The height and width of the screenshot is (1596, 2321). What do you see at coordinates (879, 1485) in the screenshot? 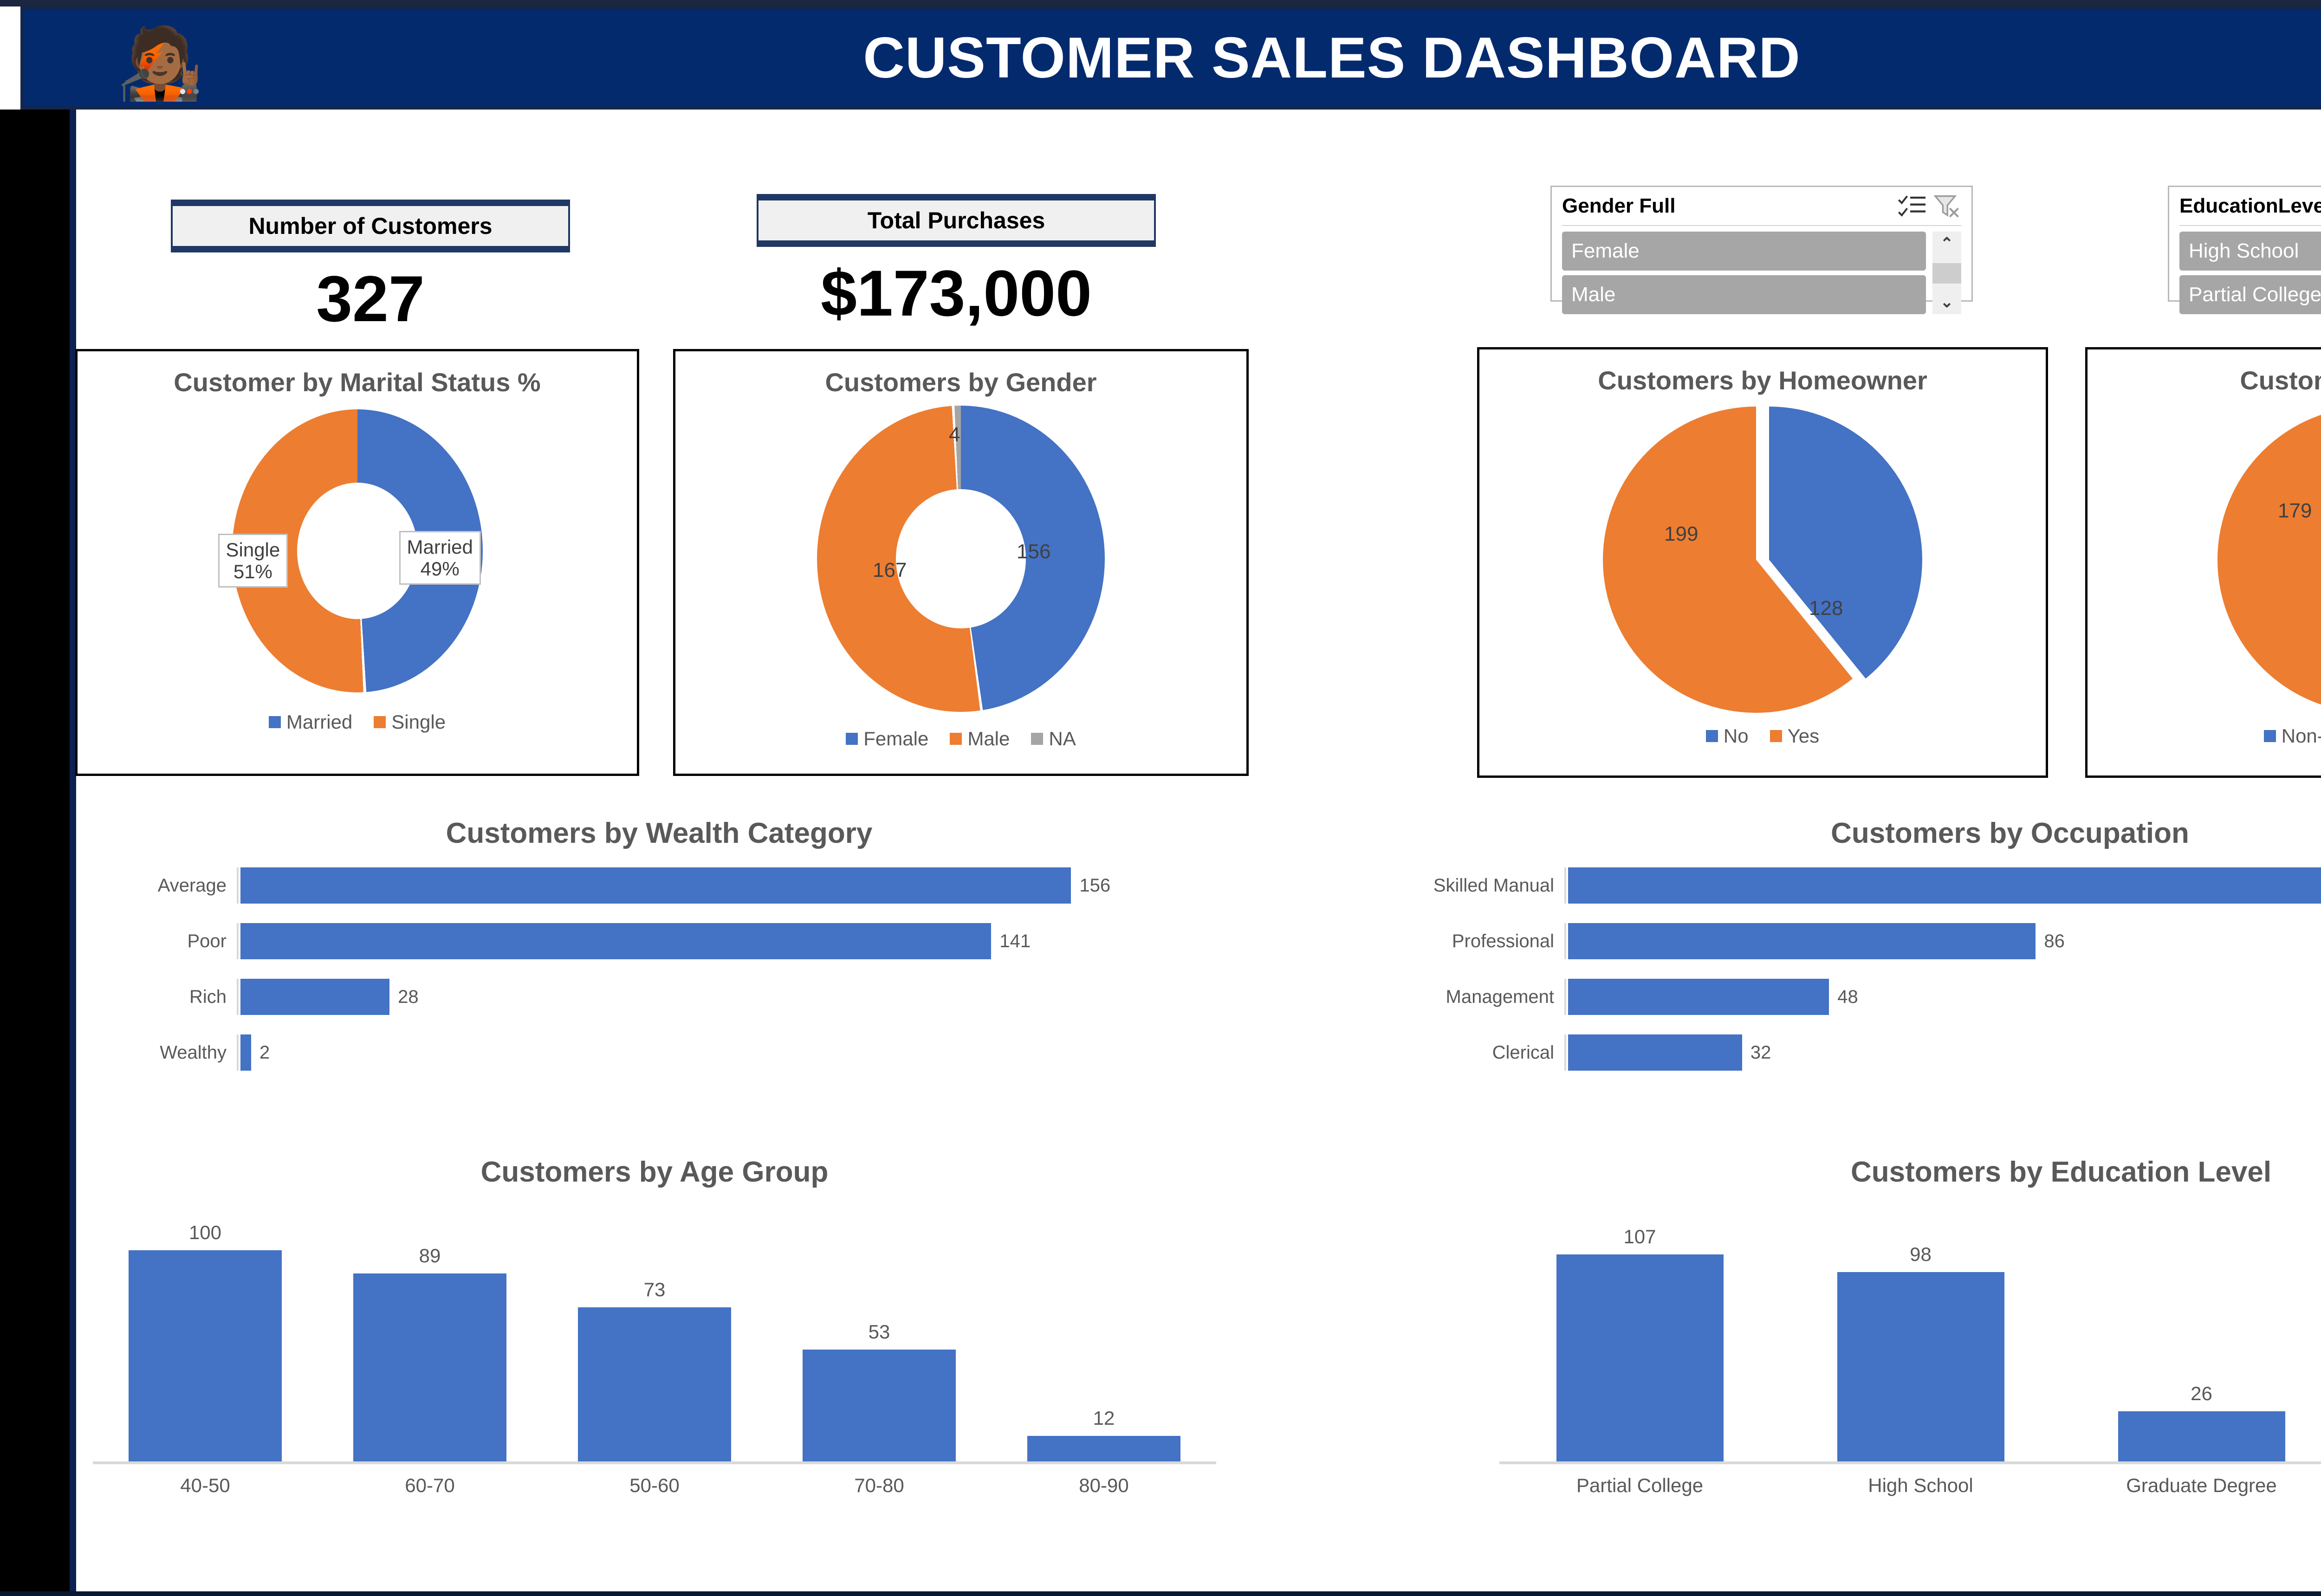
I see `column-category-label: 70-80` at bounding box center [879, 1485].